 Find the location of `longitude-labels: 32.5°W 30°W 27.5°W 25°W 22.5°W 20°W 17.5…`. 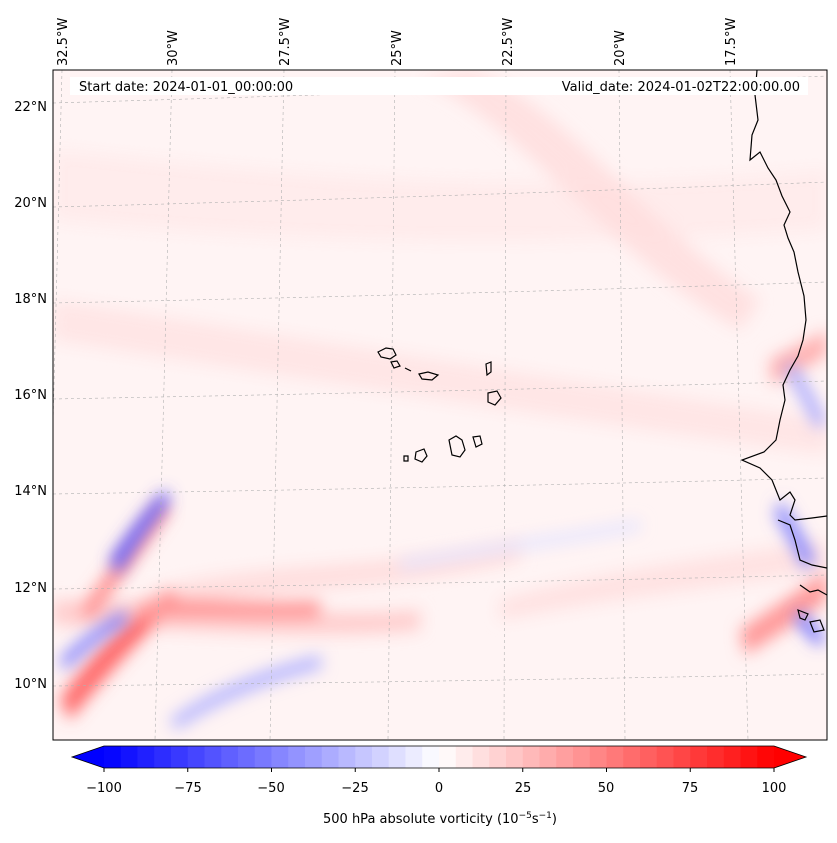

longitude-labels: 32.5°W 30°W 27.5°W 25°W 22.5°W 20°W 17.5… is located at coordinates (397, 42).